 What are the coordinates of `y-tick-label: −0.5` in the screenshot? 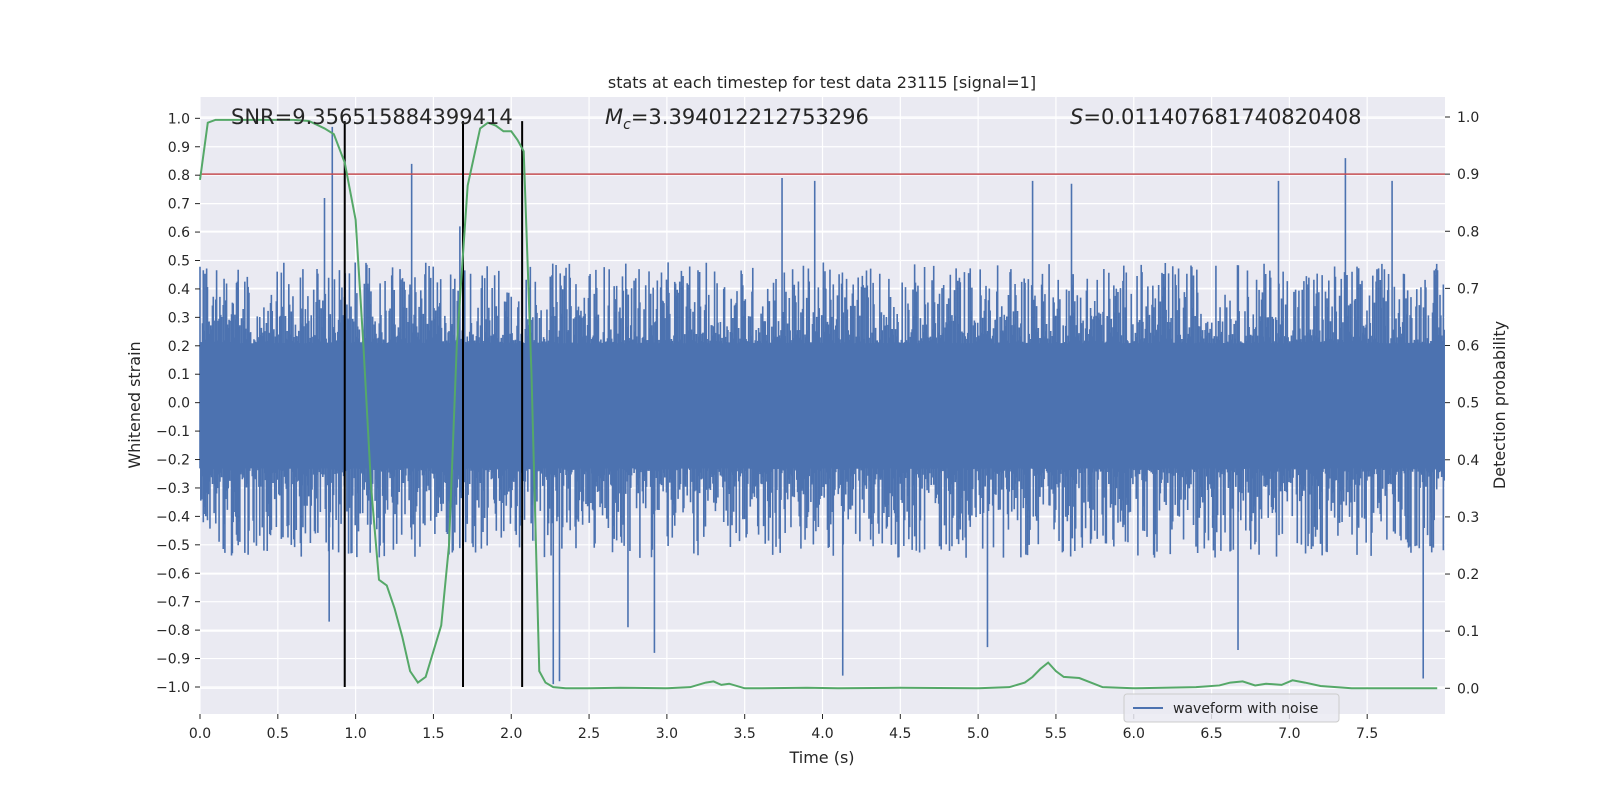 It's located at (173, 546).